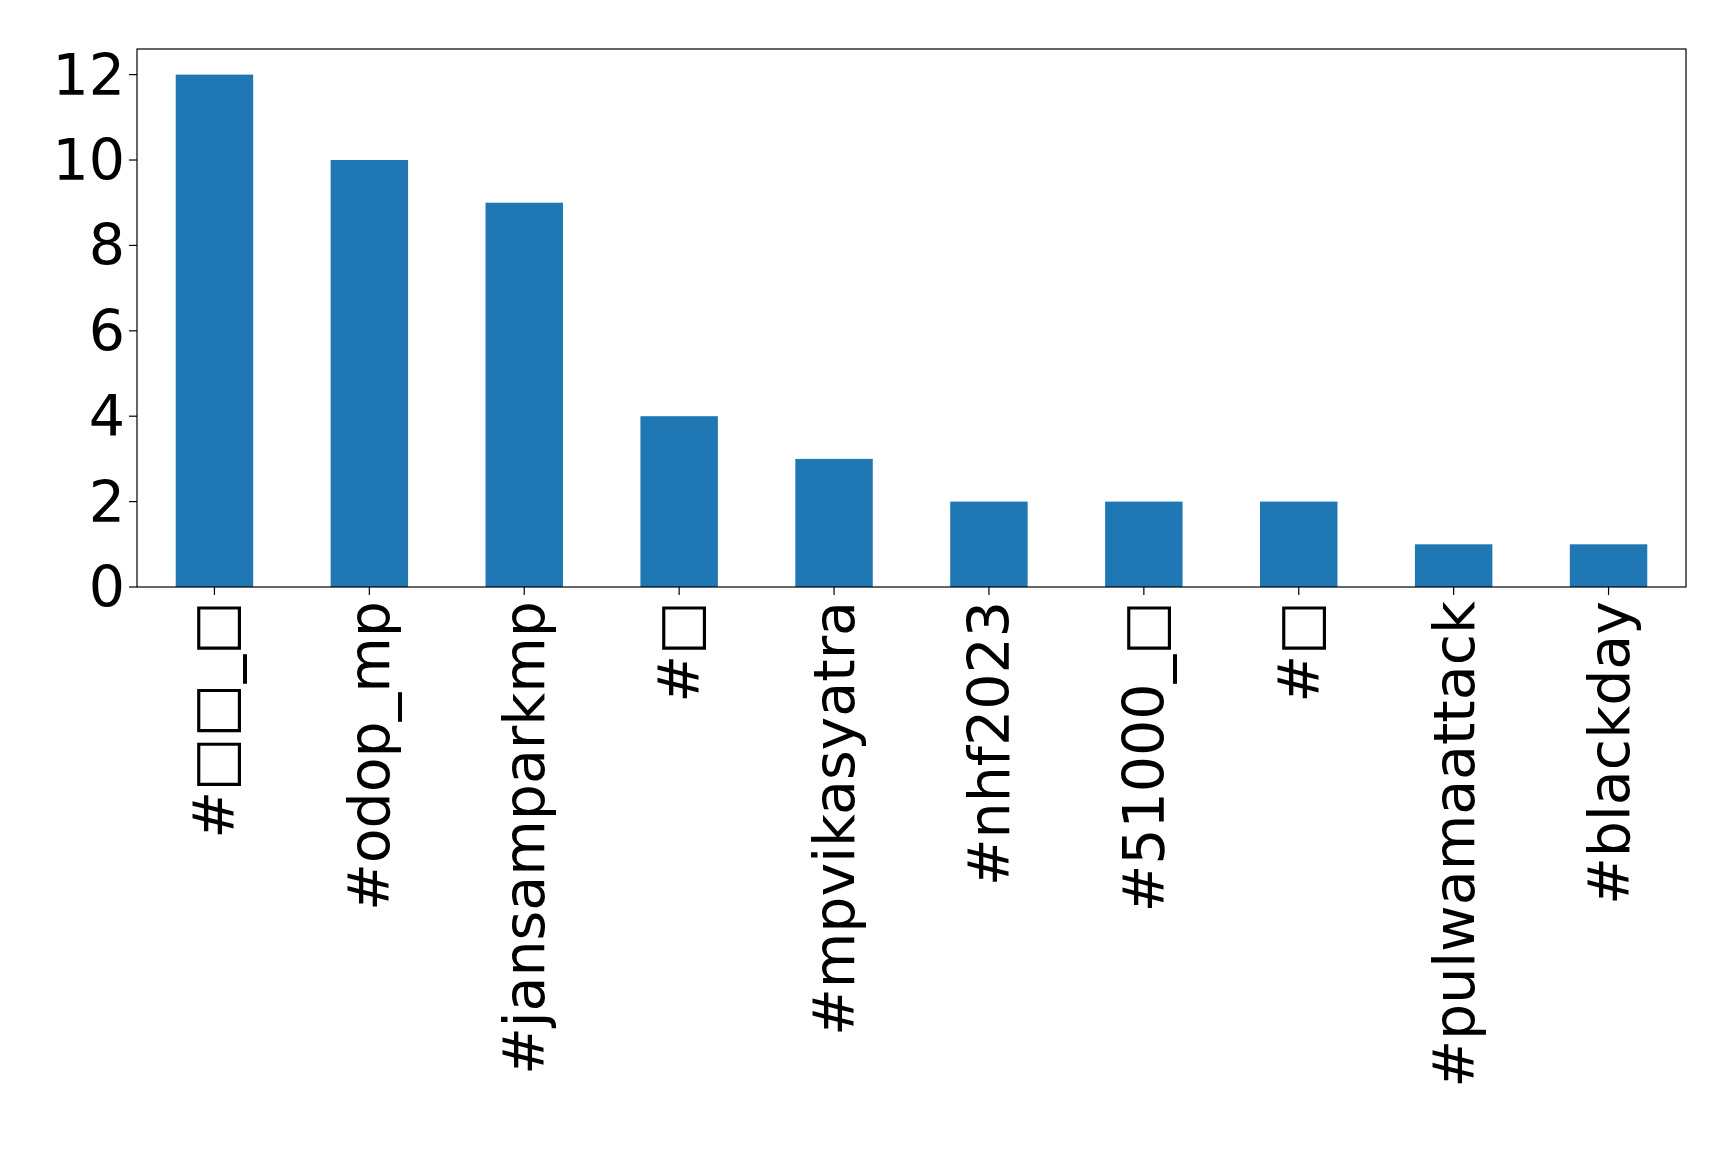 The width and height of the screenshot is (1719, 1162). I want to click on x-tick-label: #mpvikasyatra, so click(834, 819).